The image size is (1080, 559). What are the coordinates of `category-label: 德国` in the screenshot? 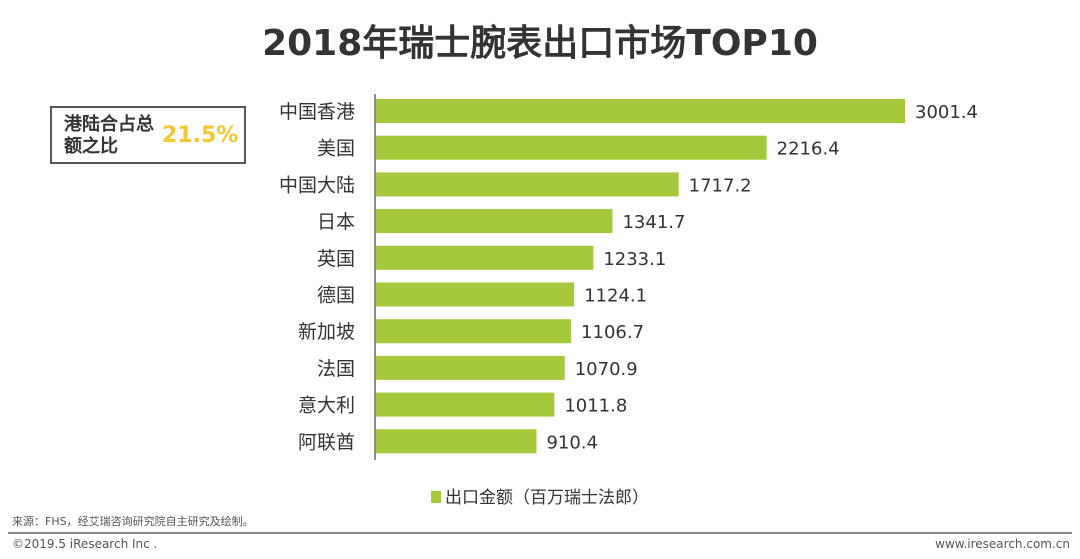 It's located at (336, 296).